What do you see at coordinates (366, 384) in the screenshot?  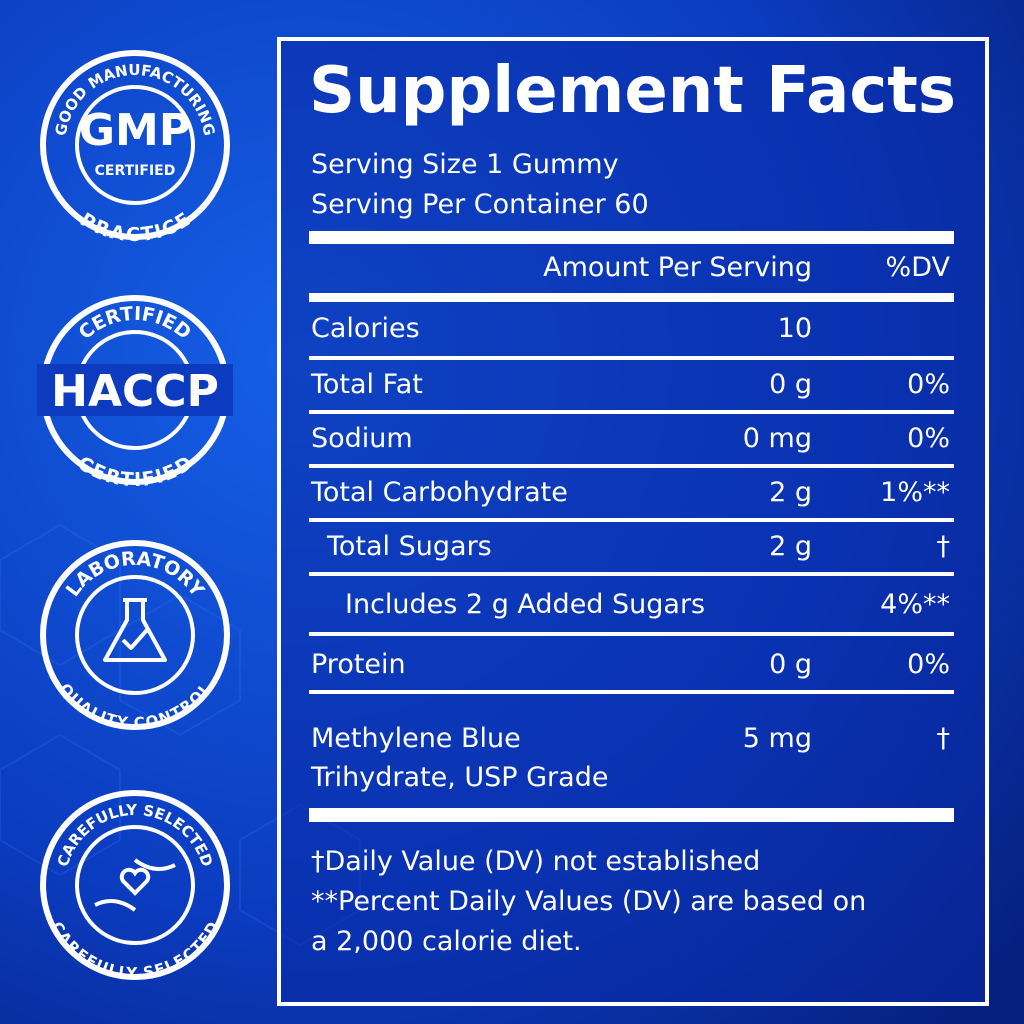 I see `nutrient-name: Total Fat` at bounding box center [366, 384].